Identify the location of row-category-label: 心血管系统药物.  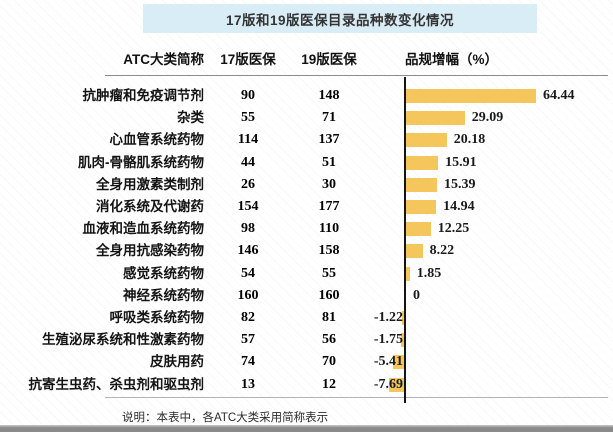
(157, 140).